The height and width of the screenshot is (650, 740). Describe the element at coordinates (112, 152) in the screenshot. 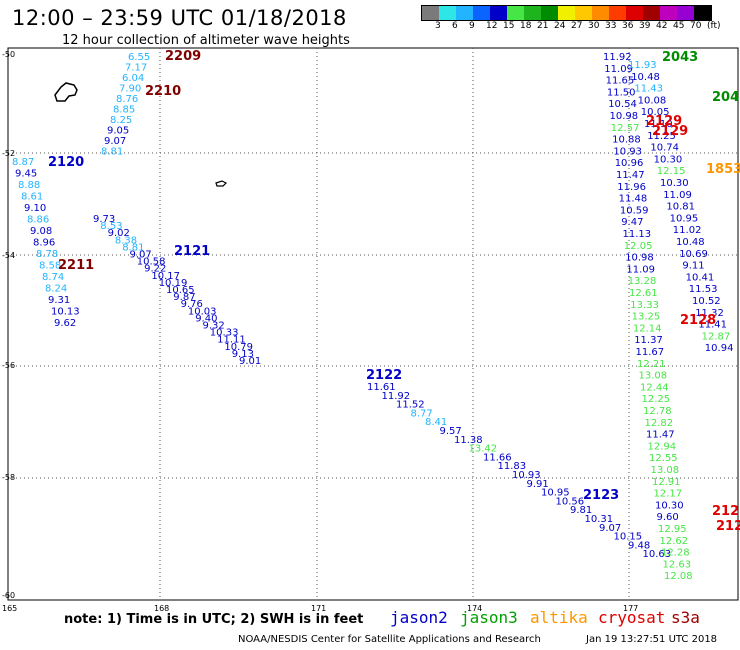

I see `swh-value-label: 8.81` at that location.